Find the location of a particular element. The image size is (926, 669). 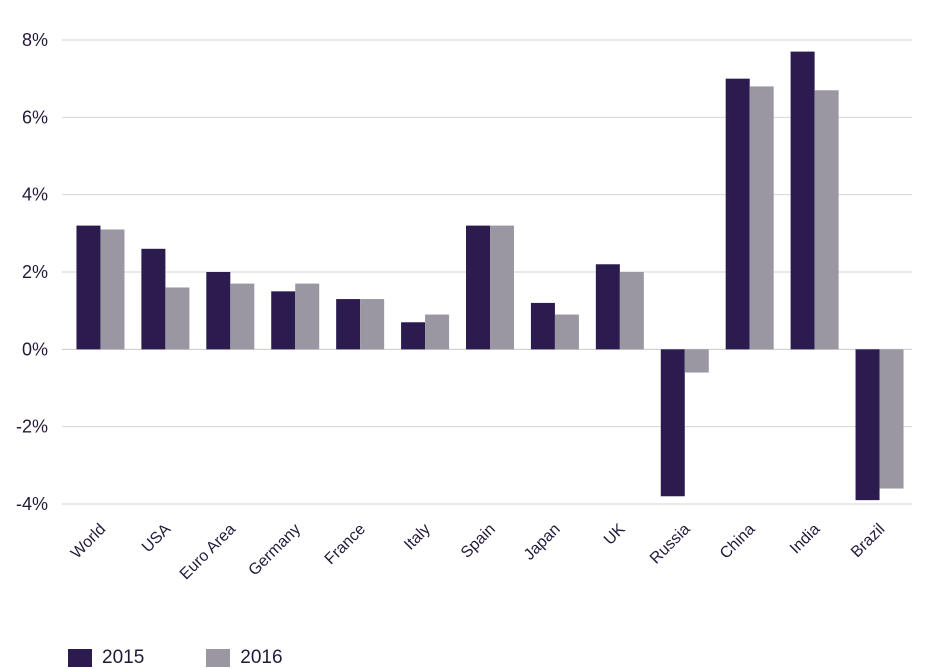

x-tick-label: China is located at coordinates (738, 542).